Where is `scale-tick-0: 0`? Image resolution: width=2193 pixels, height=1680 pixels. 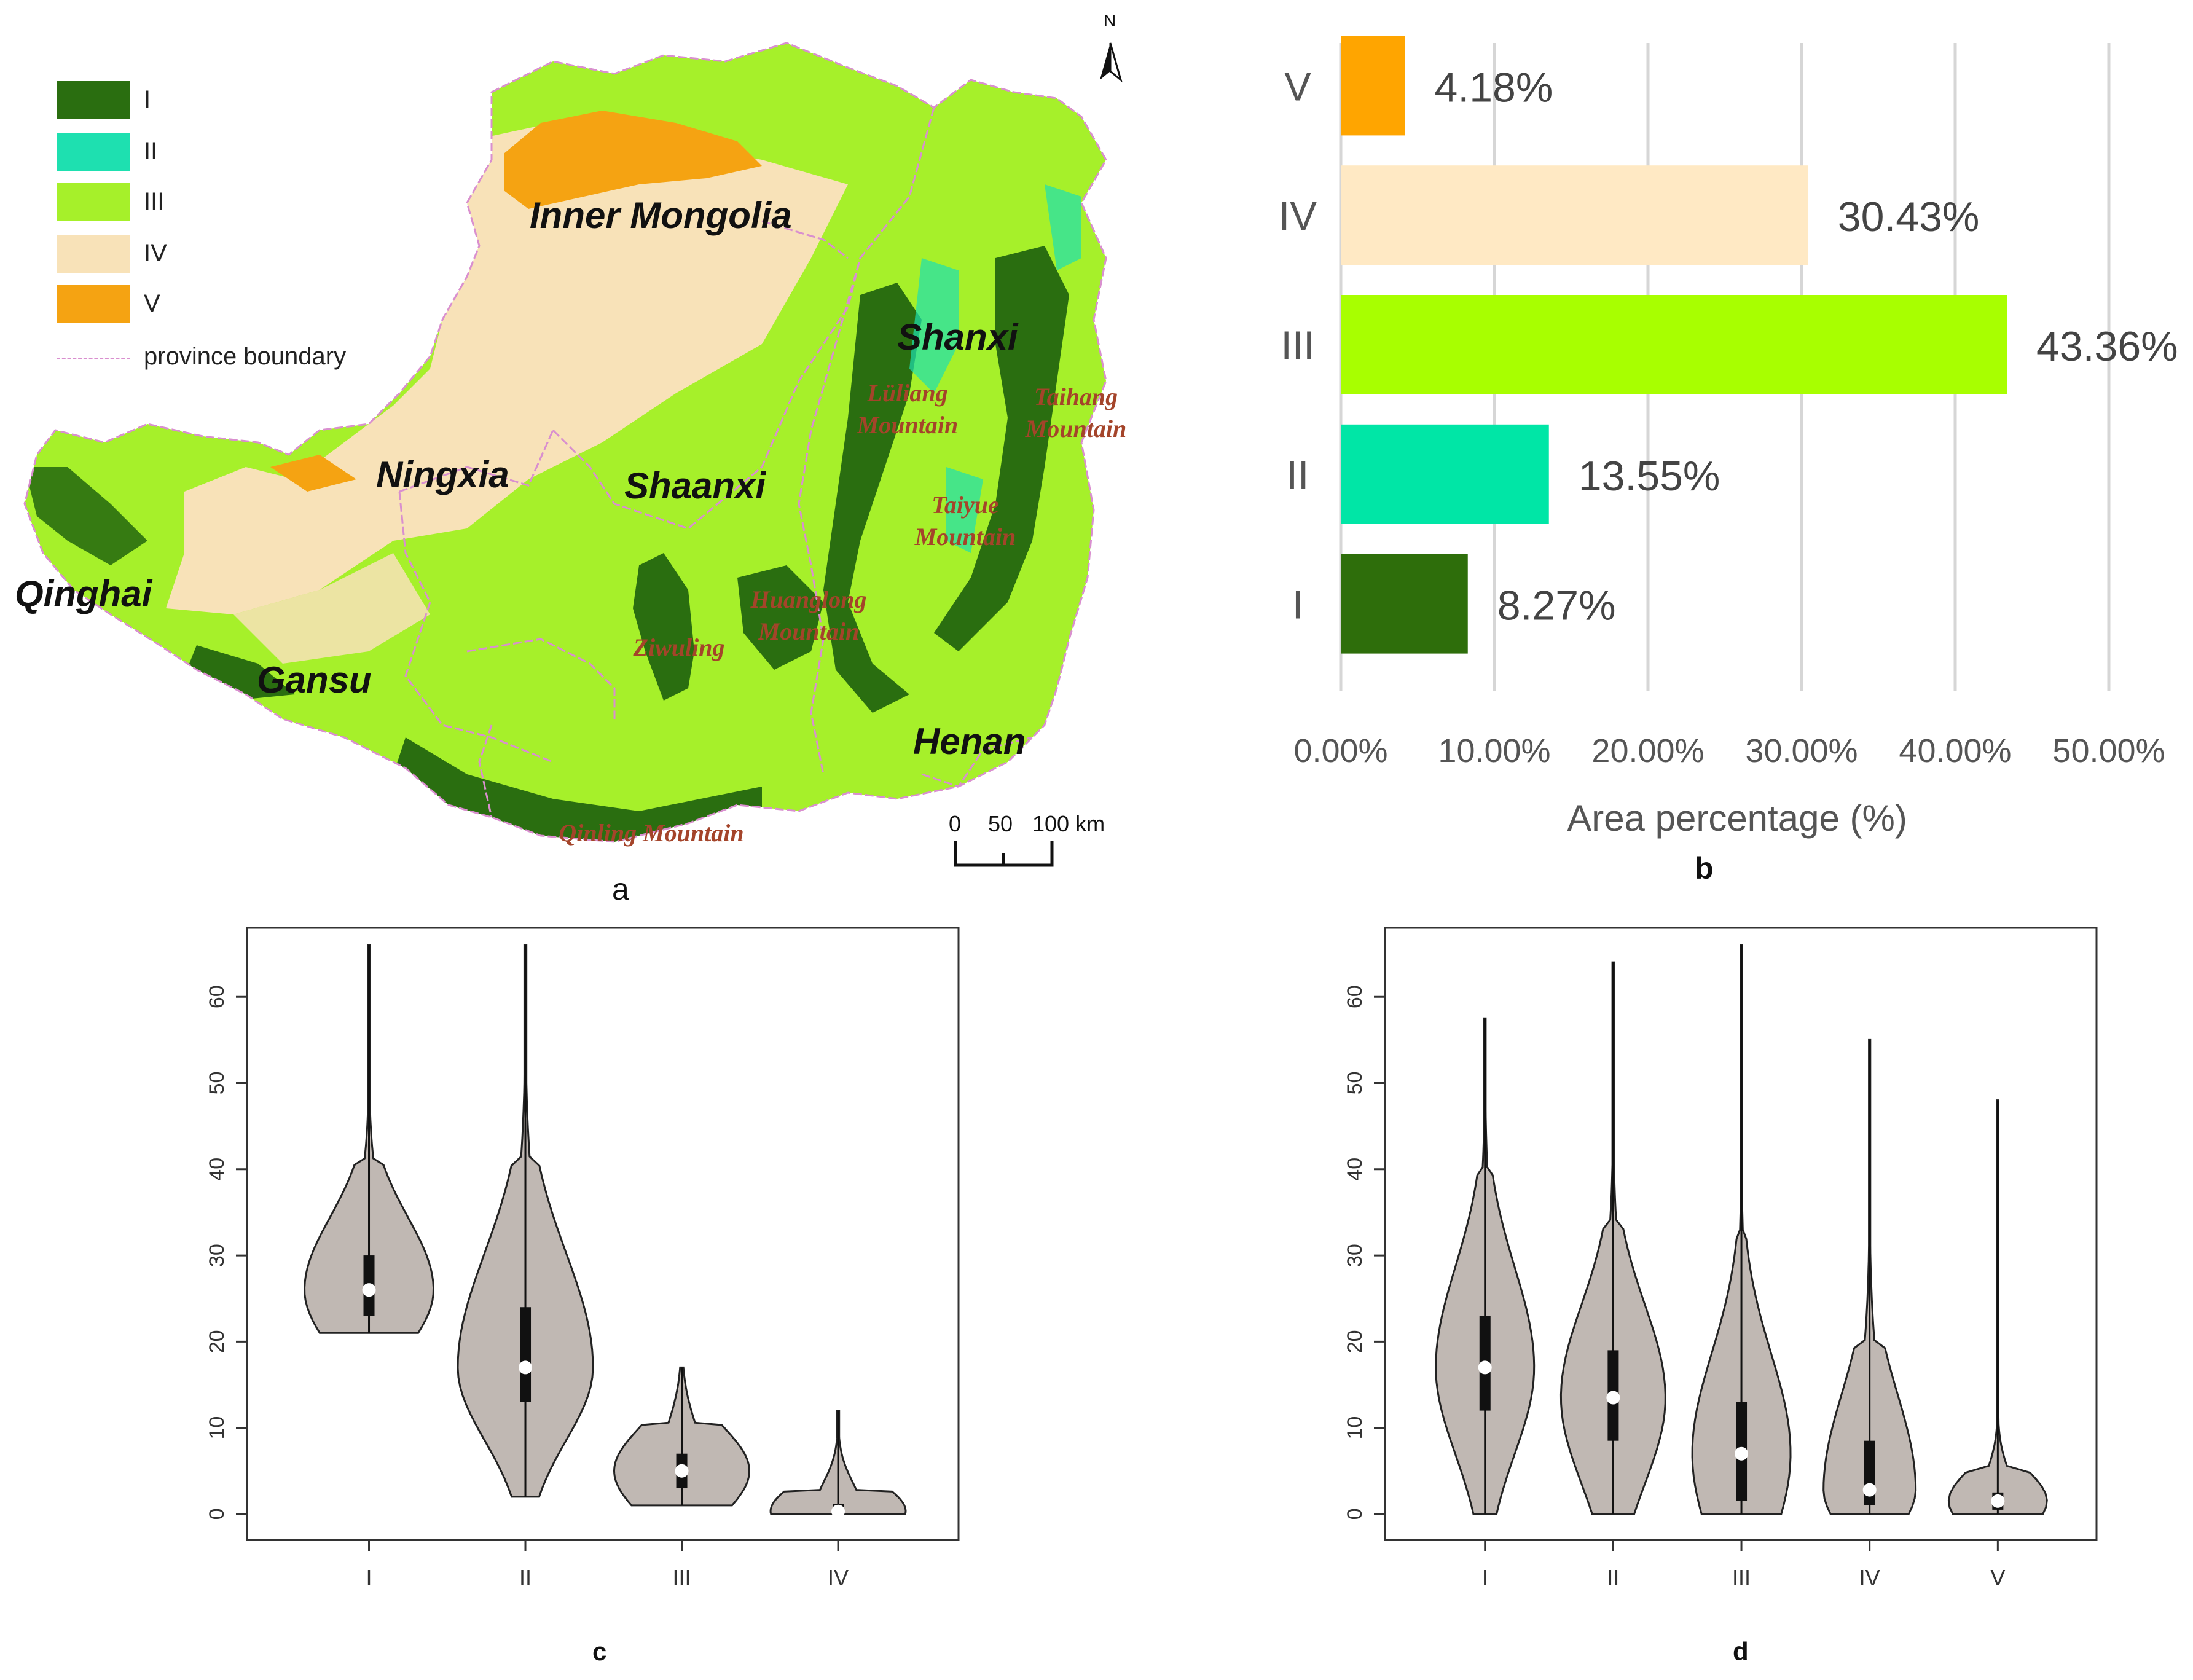
scale-tick-0: 0 is located at coordinates (955, 823).